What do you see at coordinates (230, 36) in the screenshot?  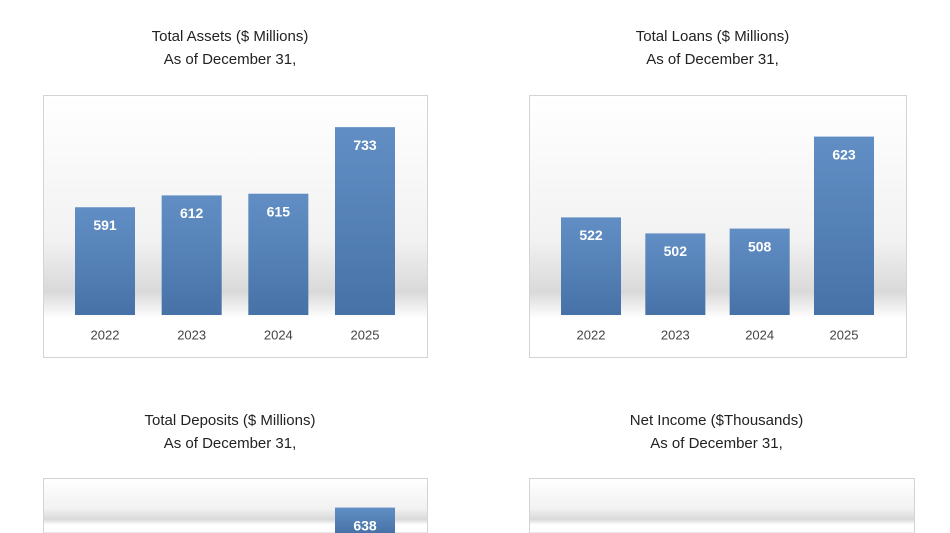 I see `chart-title: Total Assets ($ Millions)` at bounding box center [230, 36].